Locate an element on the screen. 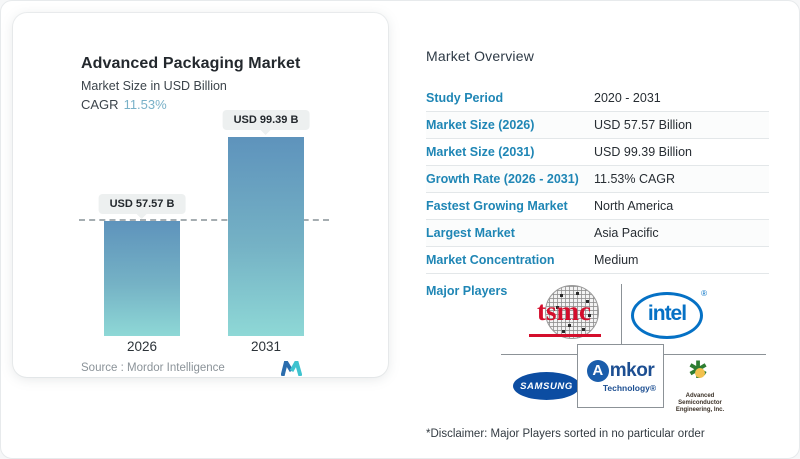 The height and width of the screenshot is (459, 800). table-row-study-period: Study Period 2020 - 2031 is located at coordinates (597, 98).